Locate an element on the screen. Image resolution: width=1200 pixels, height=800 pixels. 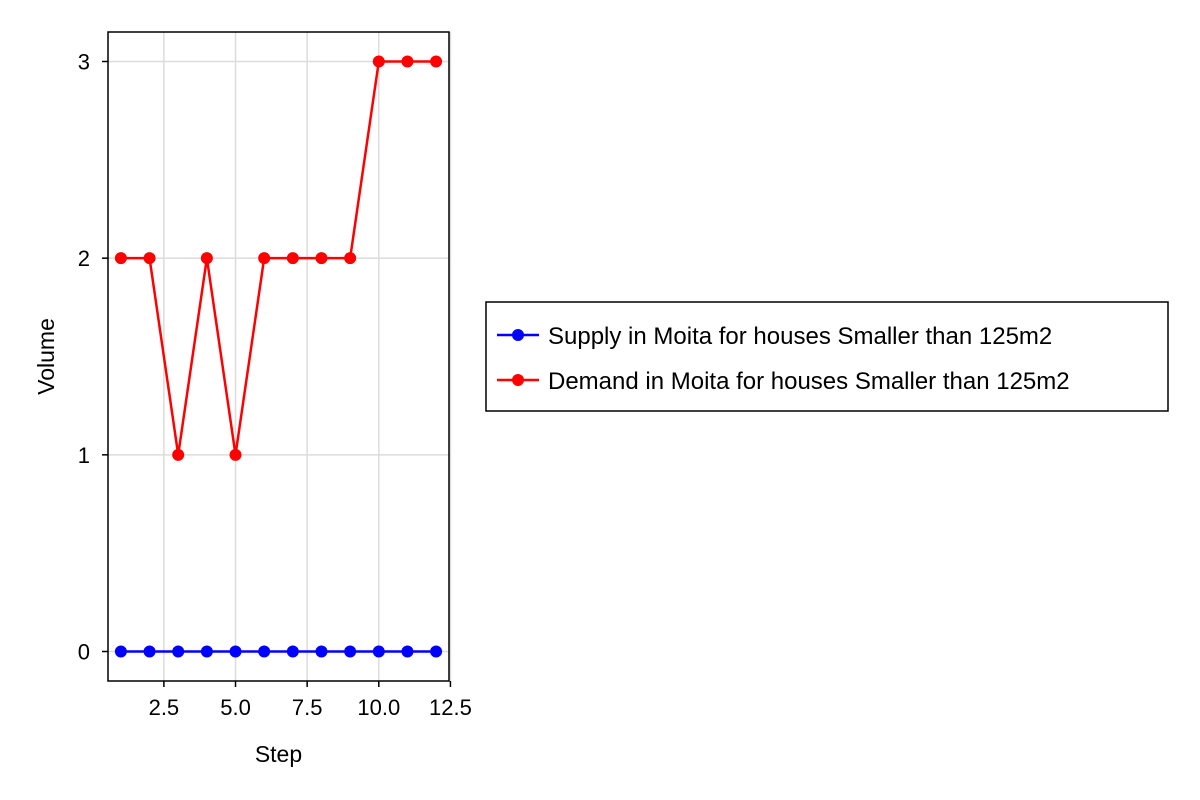
x-tick-label-4: 12.5 is located at coordinates (450, 707).